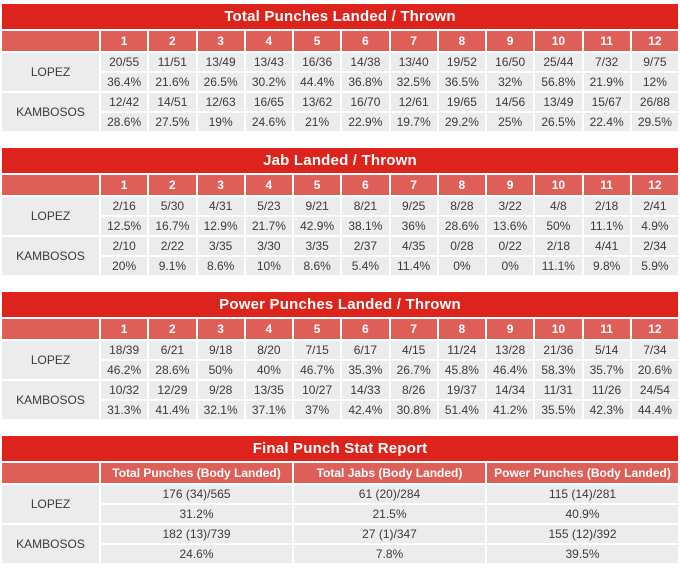  I want to click on percent-cell: 56.8%, so click(558, 82).